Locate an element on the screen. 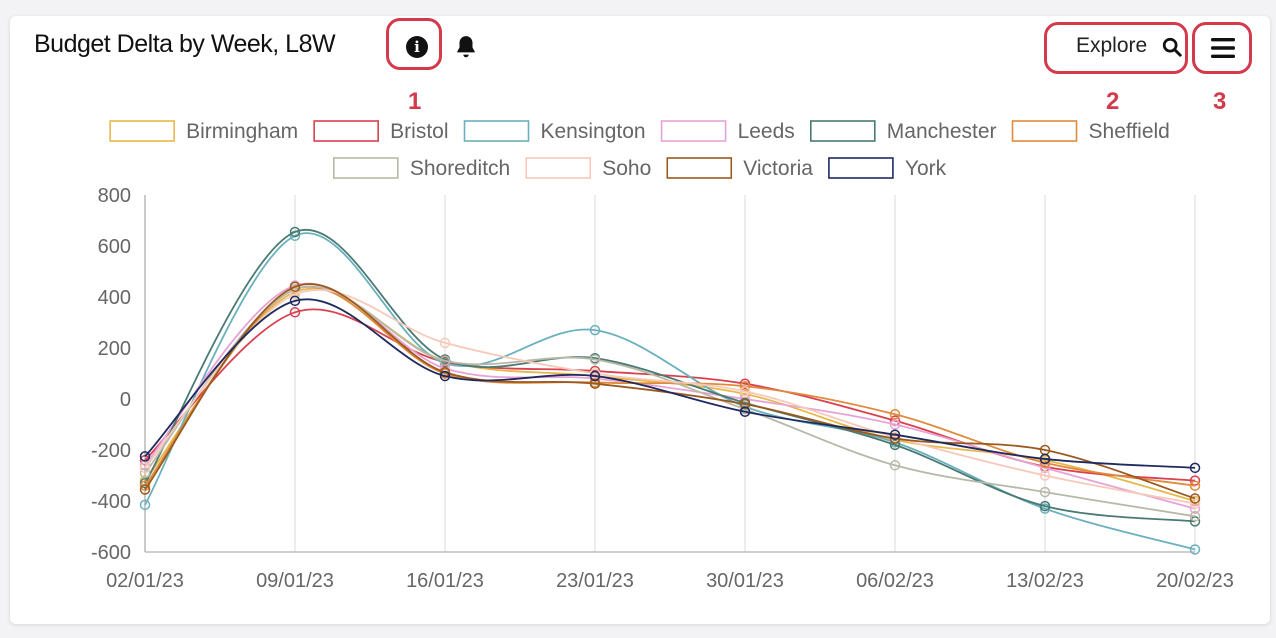  legend-swatch-york is located at coordinates (861, 168).